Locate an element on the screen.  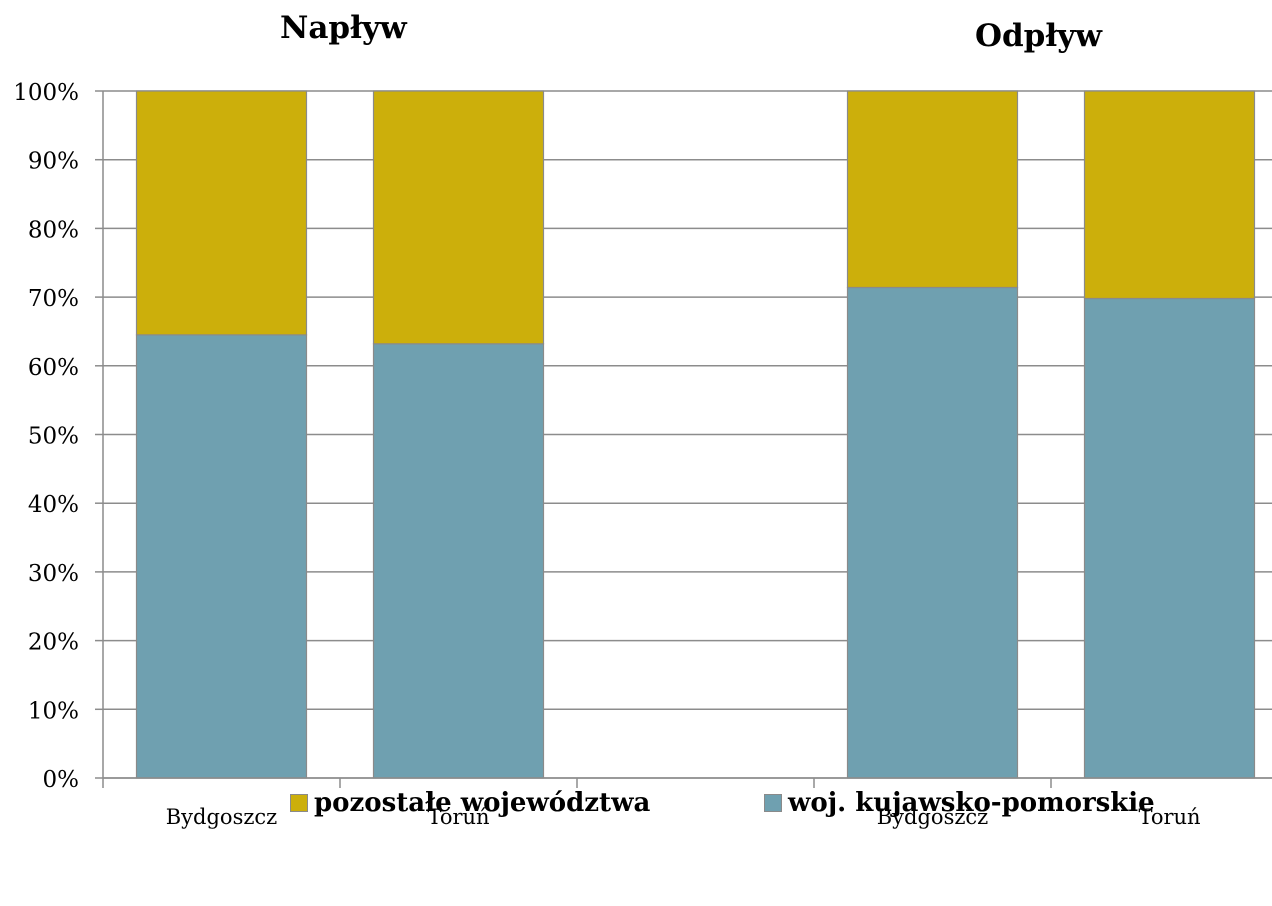
legend-item-other-voivodeships: pozostałe województwa is located at coordinates (470, 803).